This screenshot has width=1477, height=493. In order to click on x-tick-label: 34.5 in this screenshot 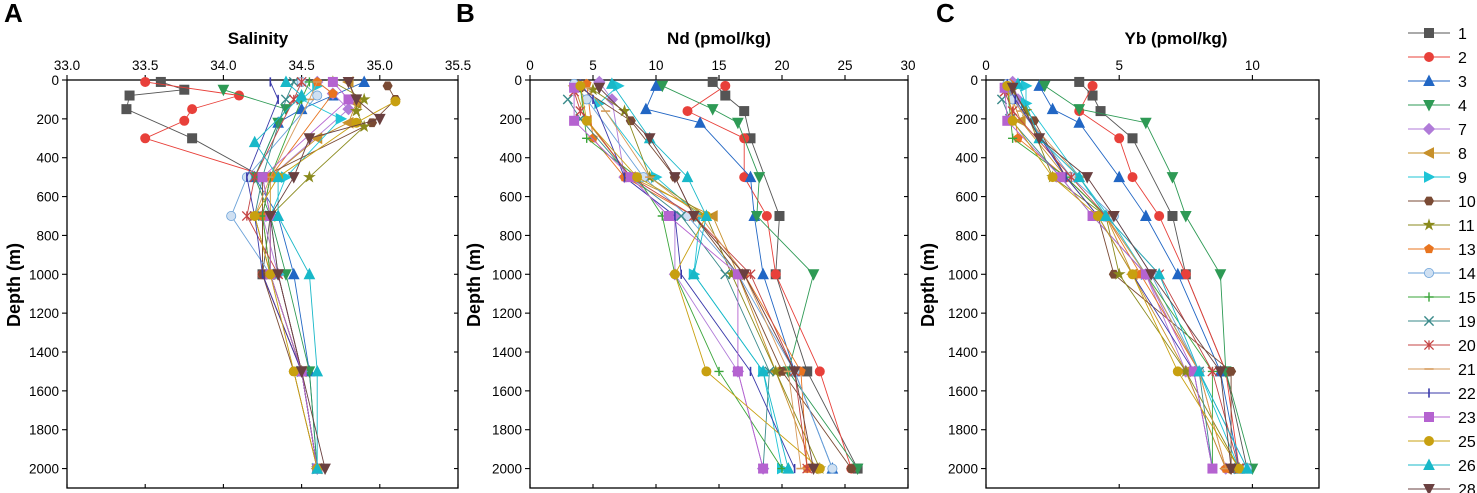, I will do `click(301, 65)`.